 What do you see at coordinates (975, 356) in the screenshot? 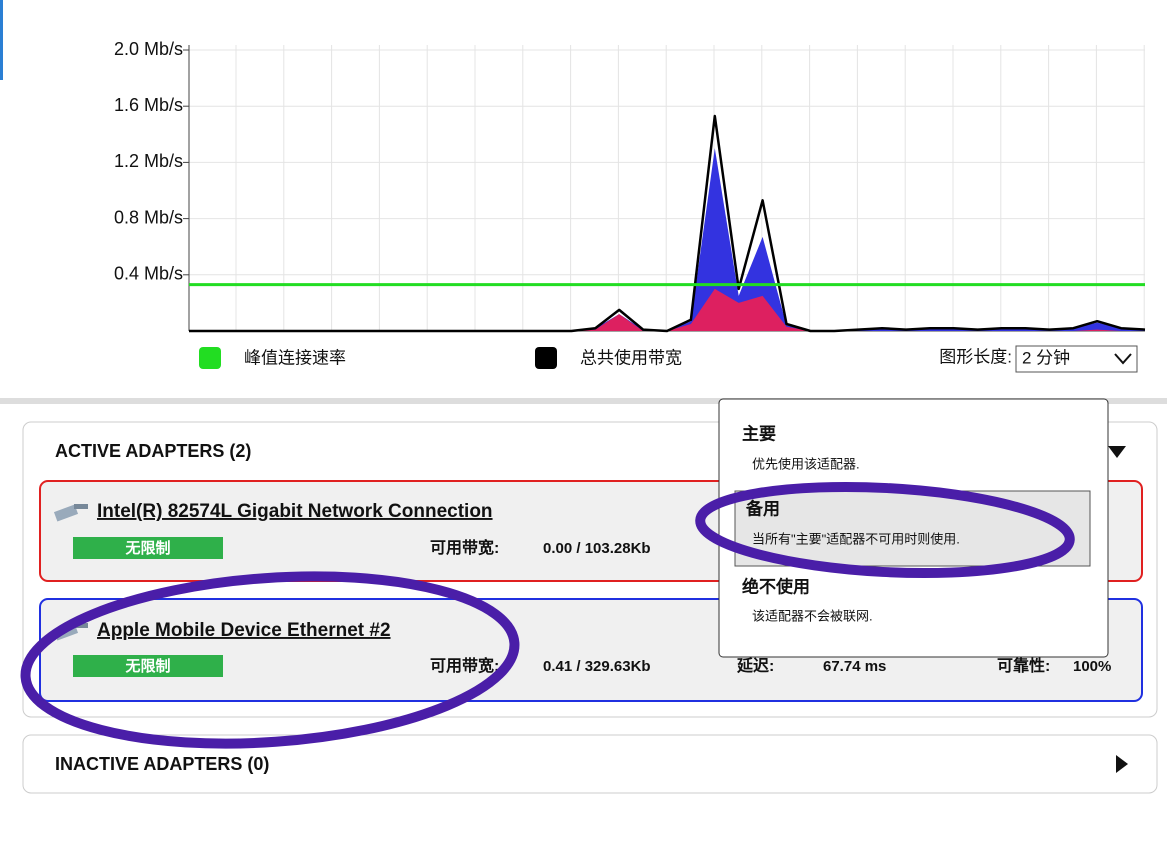
I see `graph-length-label: 图形长度:` at bounding box center [975, 356].